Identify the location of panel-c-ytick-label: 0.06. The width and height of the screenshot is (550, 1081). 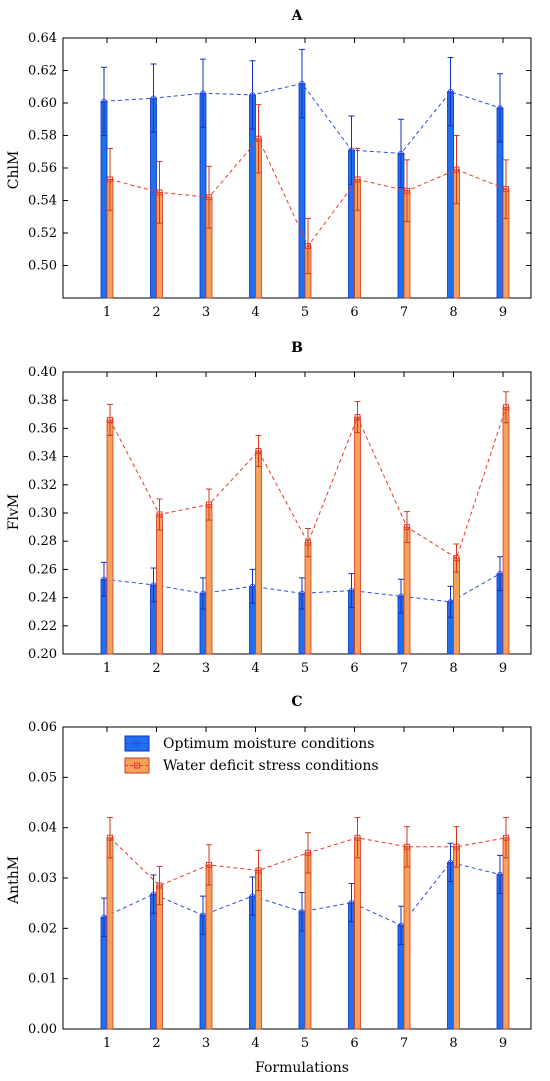
(42, 727).